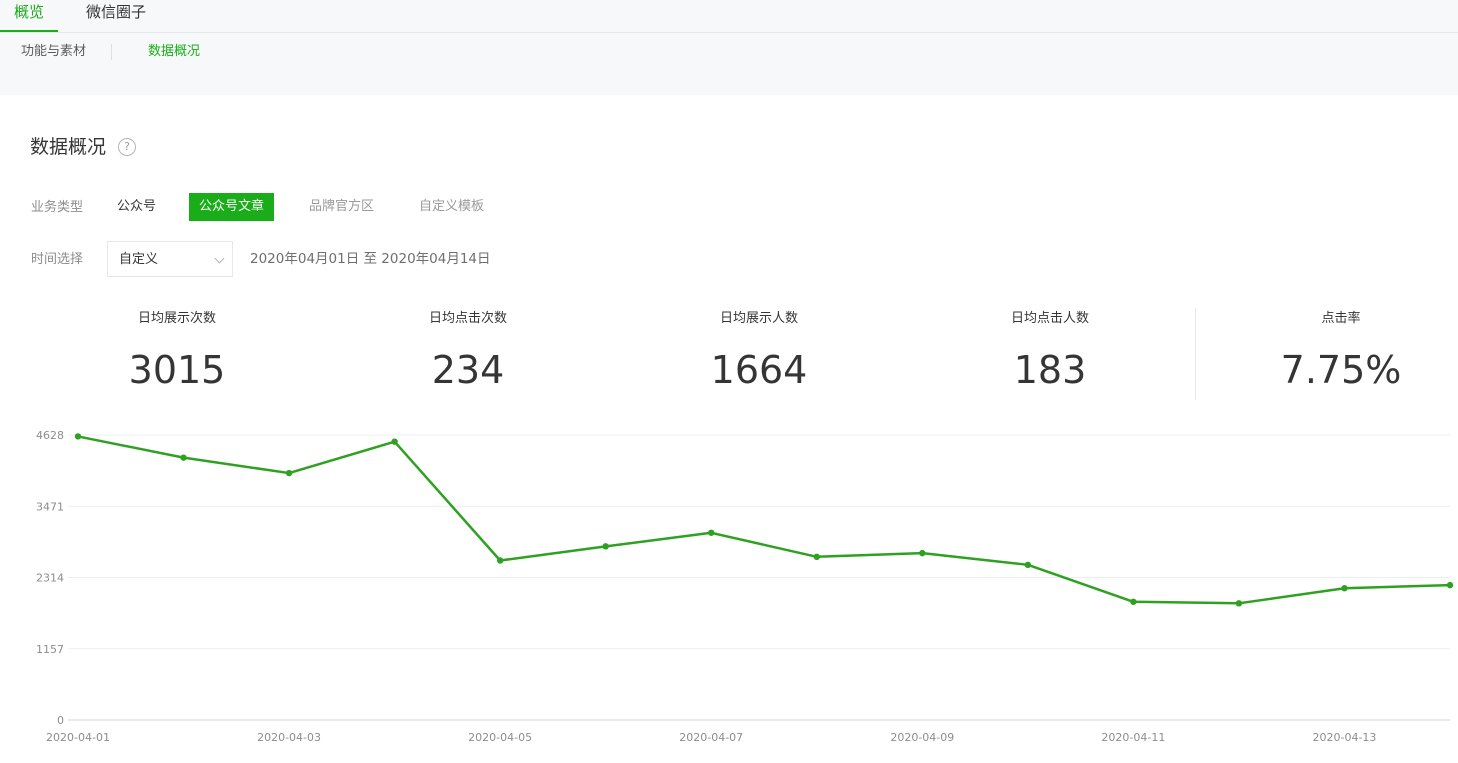 This screenshot has width=1458, height=763. I want to click on y-tick-label: 2314, so click(50, 578).